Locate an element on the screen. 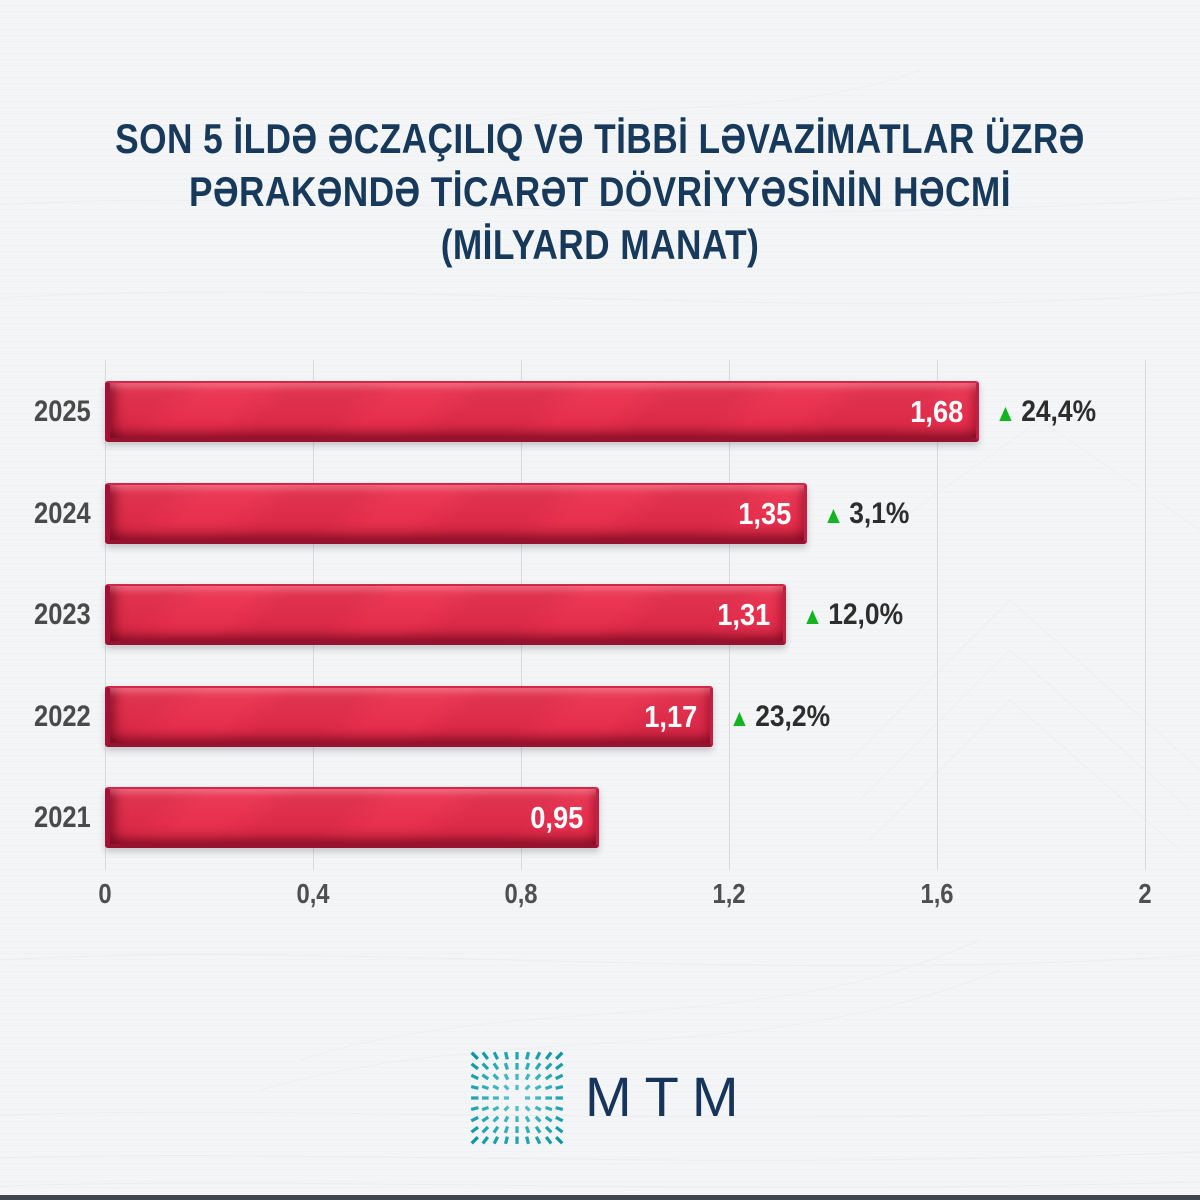  bar-value-label: 0,95 is located at coordinates (556, 817).